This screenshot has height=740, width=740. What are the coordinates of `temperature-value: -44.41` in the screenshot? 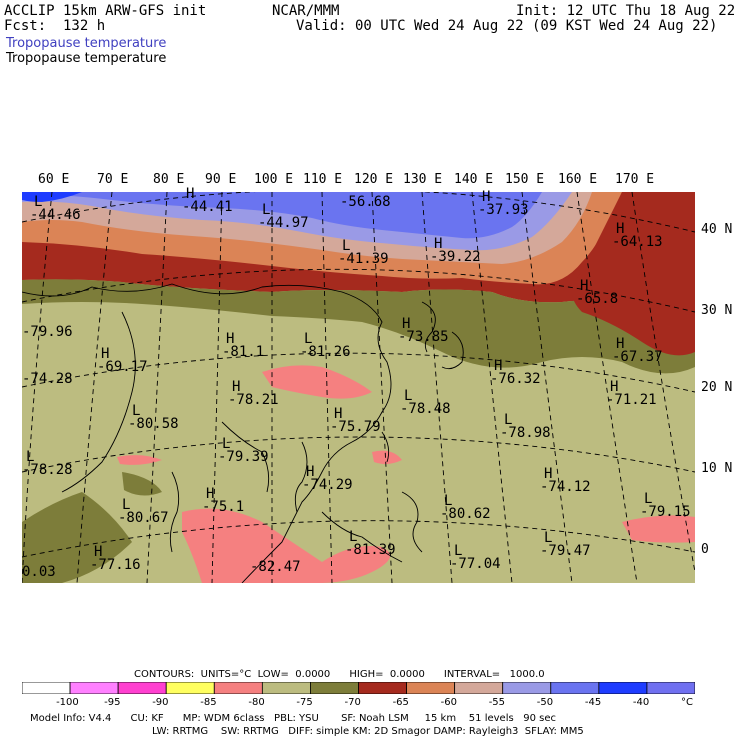 It's located at (207, 207).